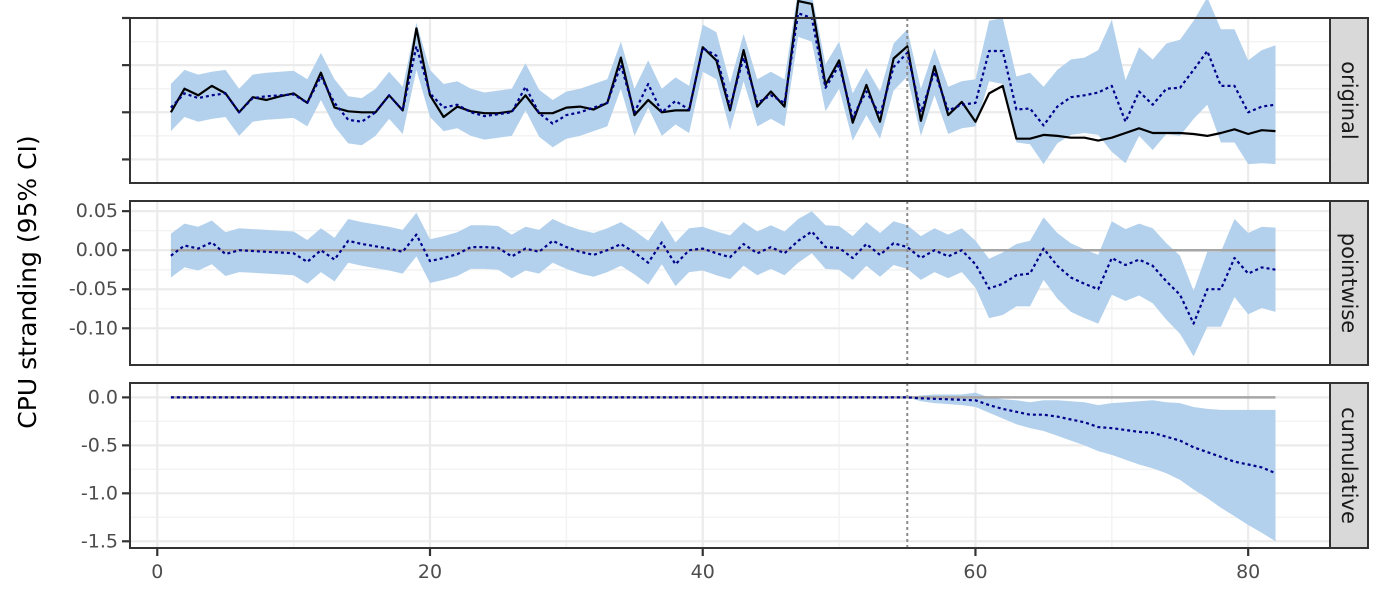 Image resolution: width=1396 pixels, height=598 pixels. Describe the element at coordinates (157, 572) in the screenshot. I see `x-tick-label: 0` at that location.